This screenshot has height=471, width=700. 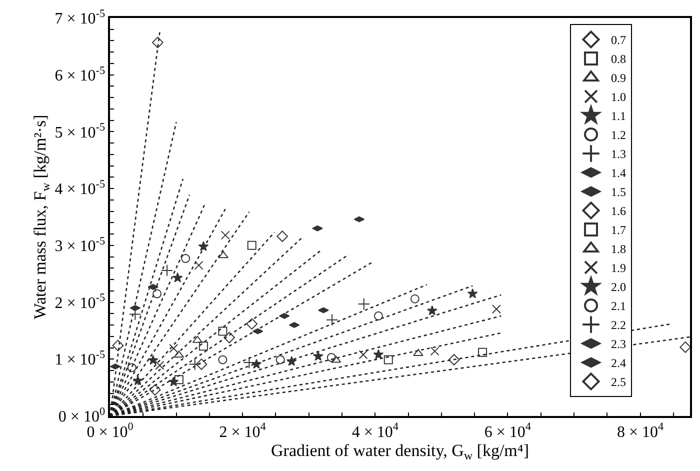 I want to click on legend-label: 1.3, so click(x=618, y=154).